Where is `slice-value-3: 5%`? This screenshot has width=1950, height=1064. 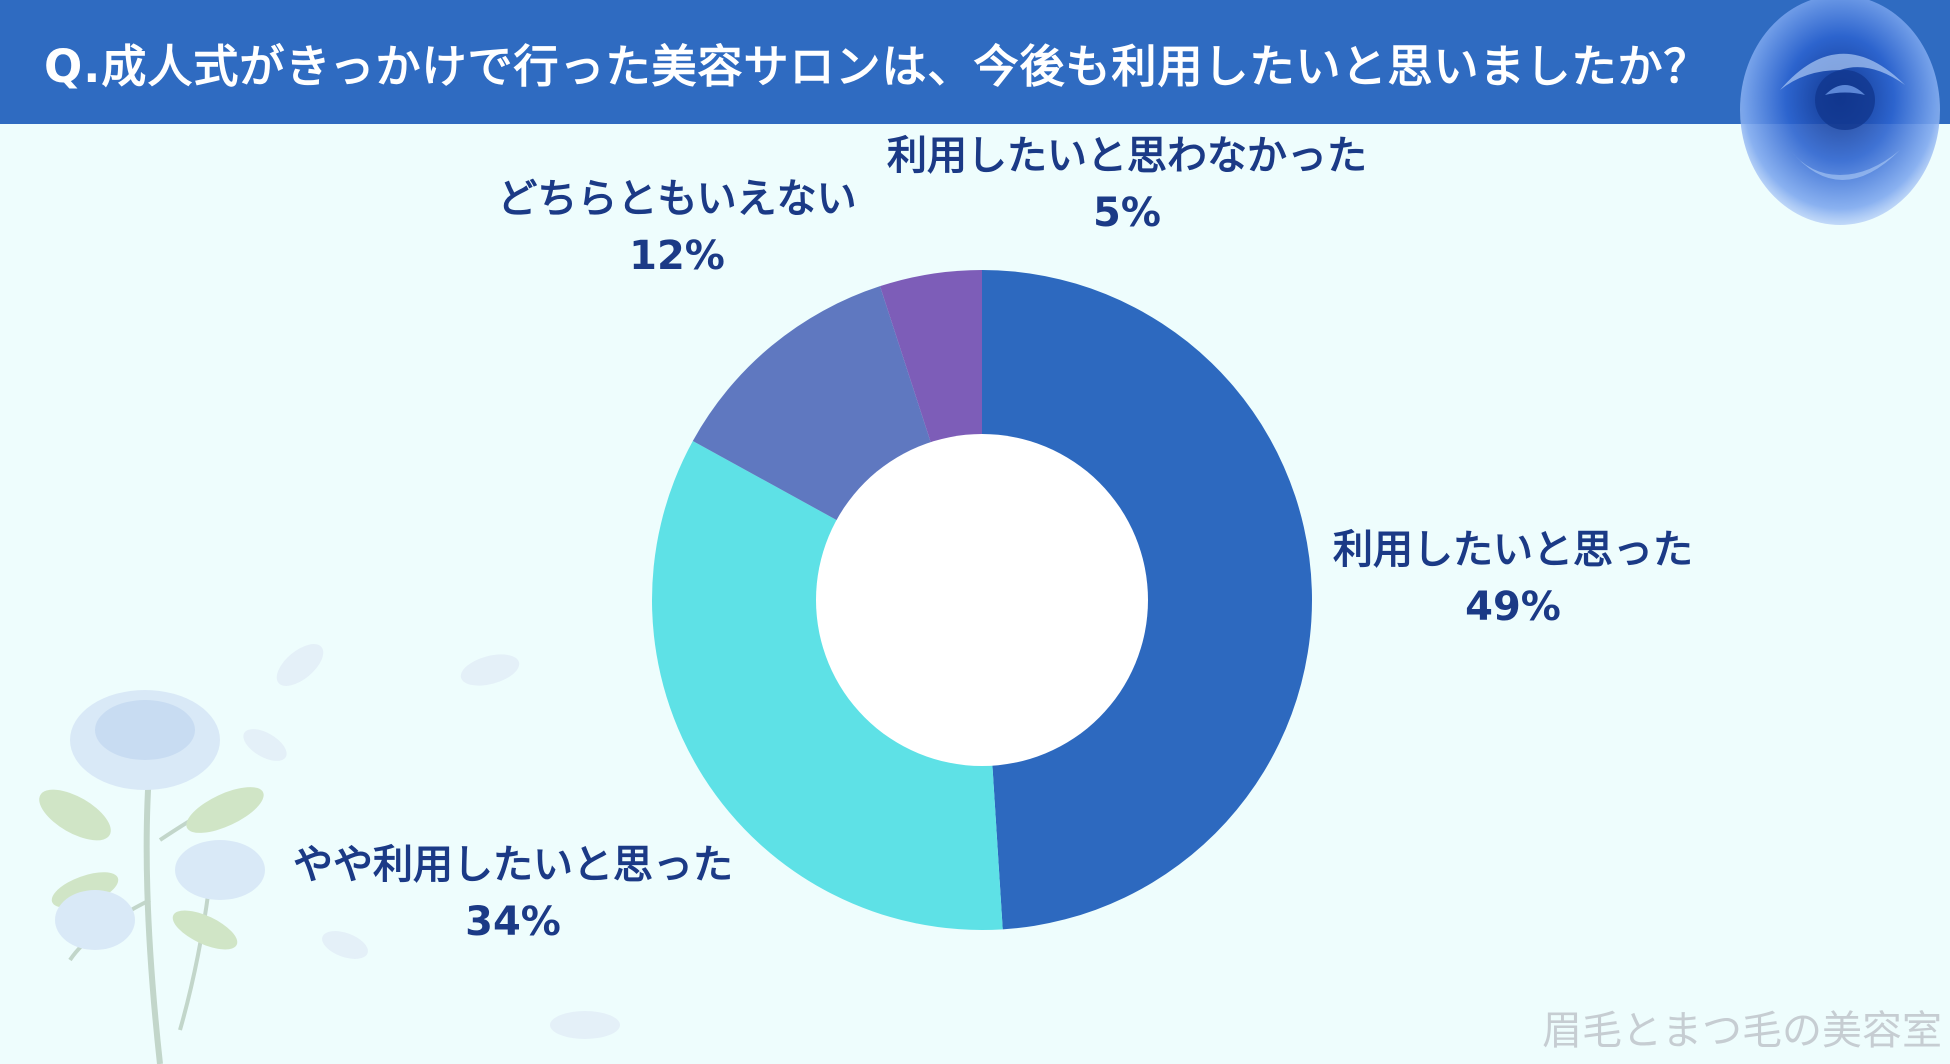 slice-value-3: 5% is located at coordinates (1127, 213).